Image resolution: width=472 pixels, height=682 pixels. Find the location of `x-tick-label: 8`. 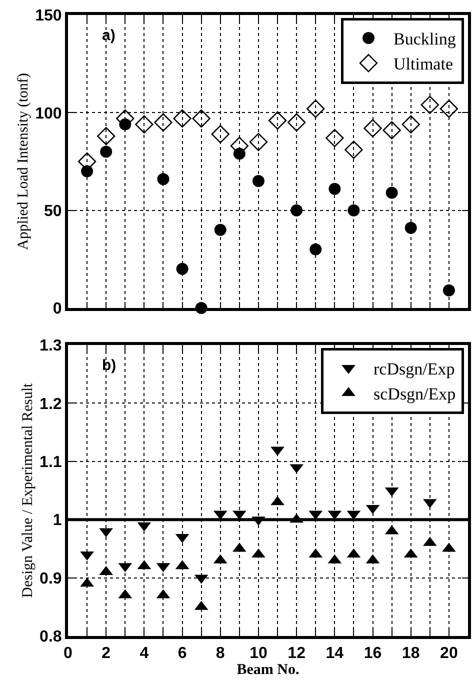

x-tick-label: 8 is located at coordinates (220, 653).